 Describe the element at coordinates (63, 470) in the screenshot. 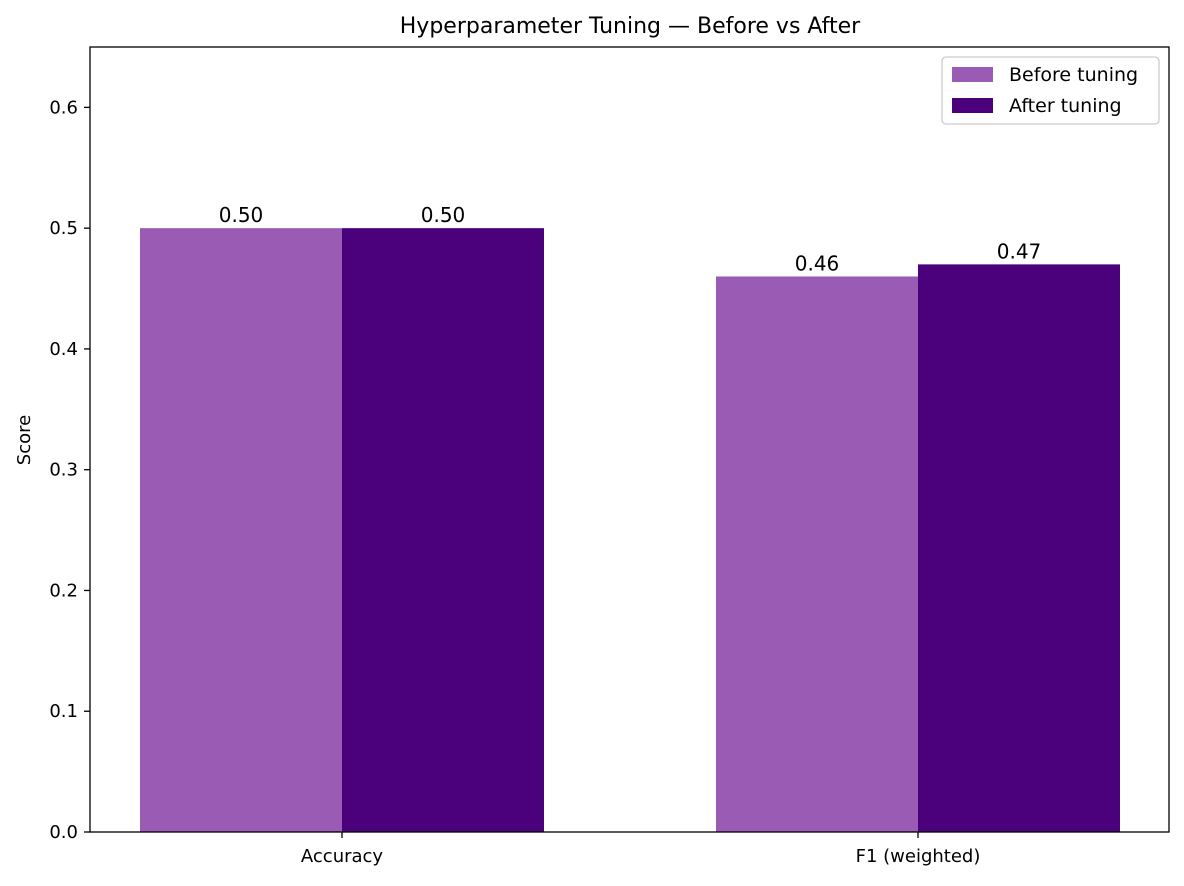

I see `y-tick-label: 0.3` at that location.